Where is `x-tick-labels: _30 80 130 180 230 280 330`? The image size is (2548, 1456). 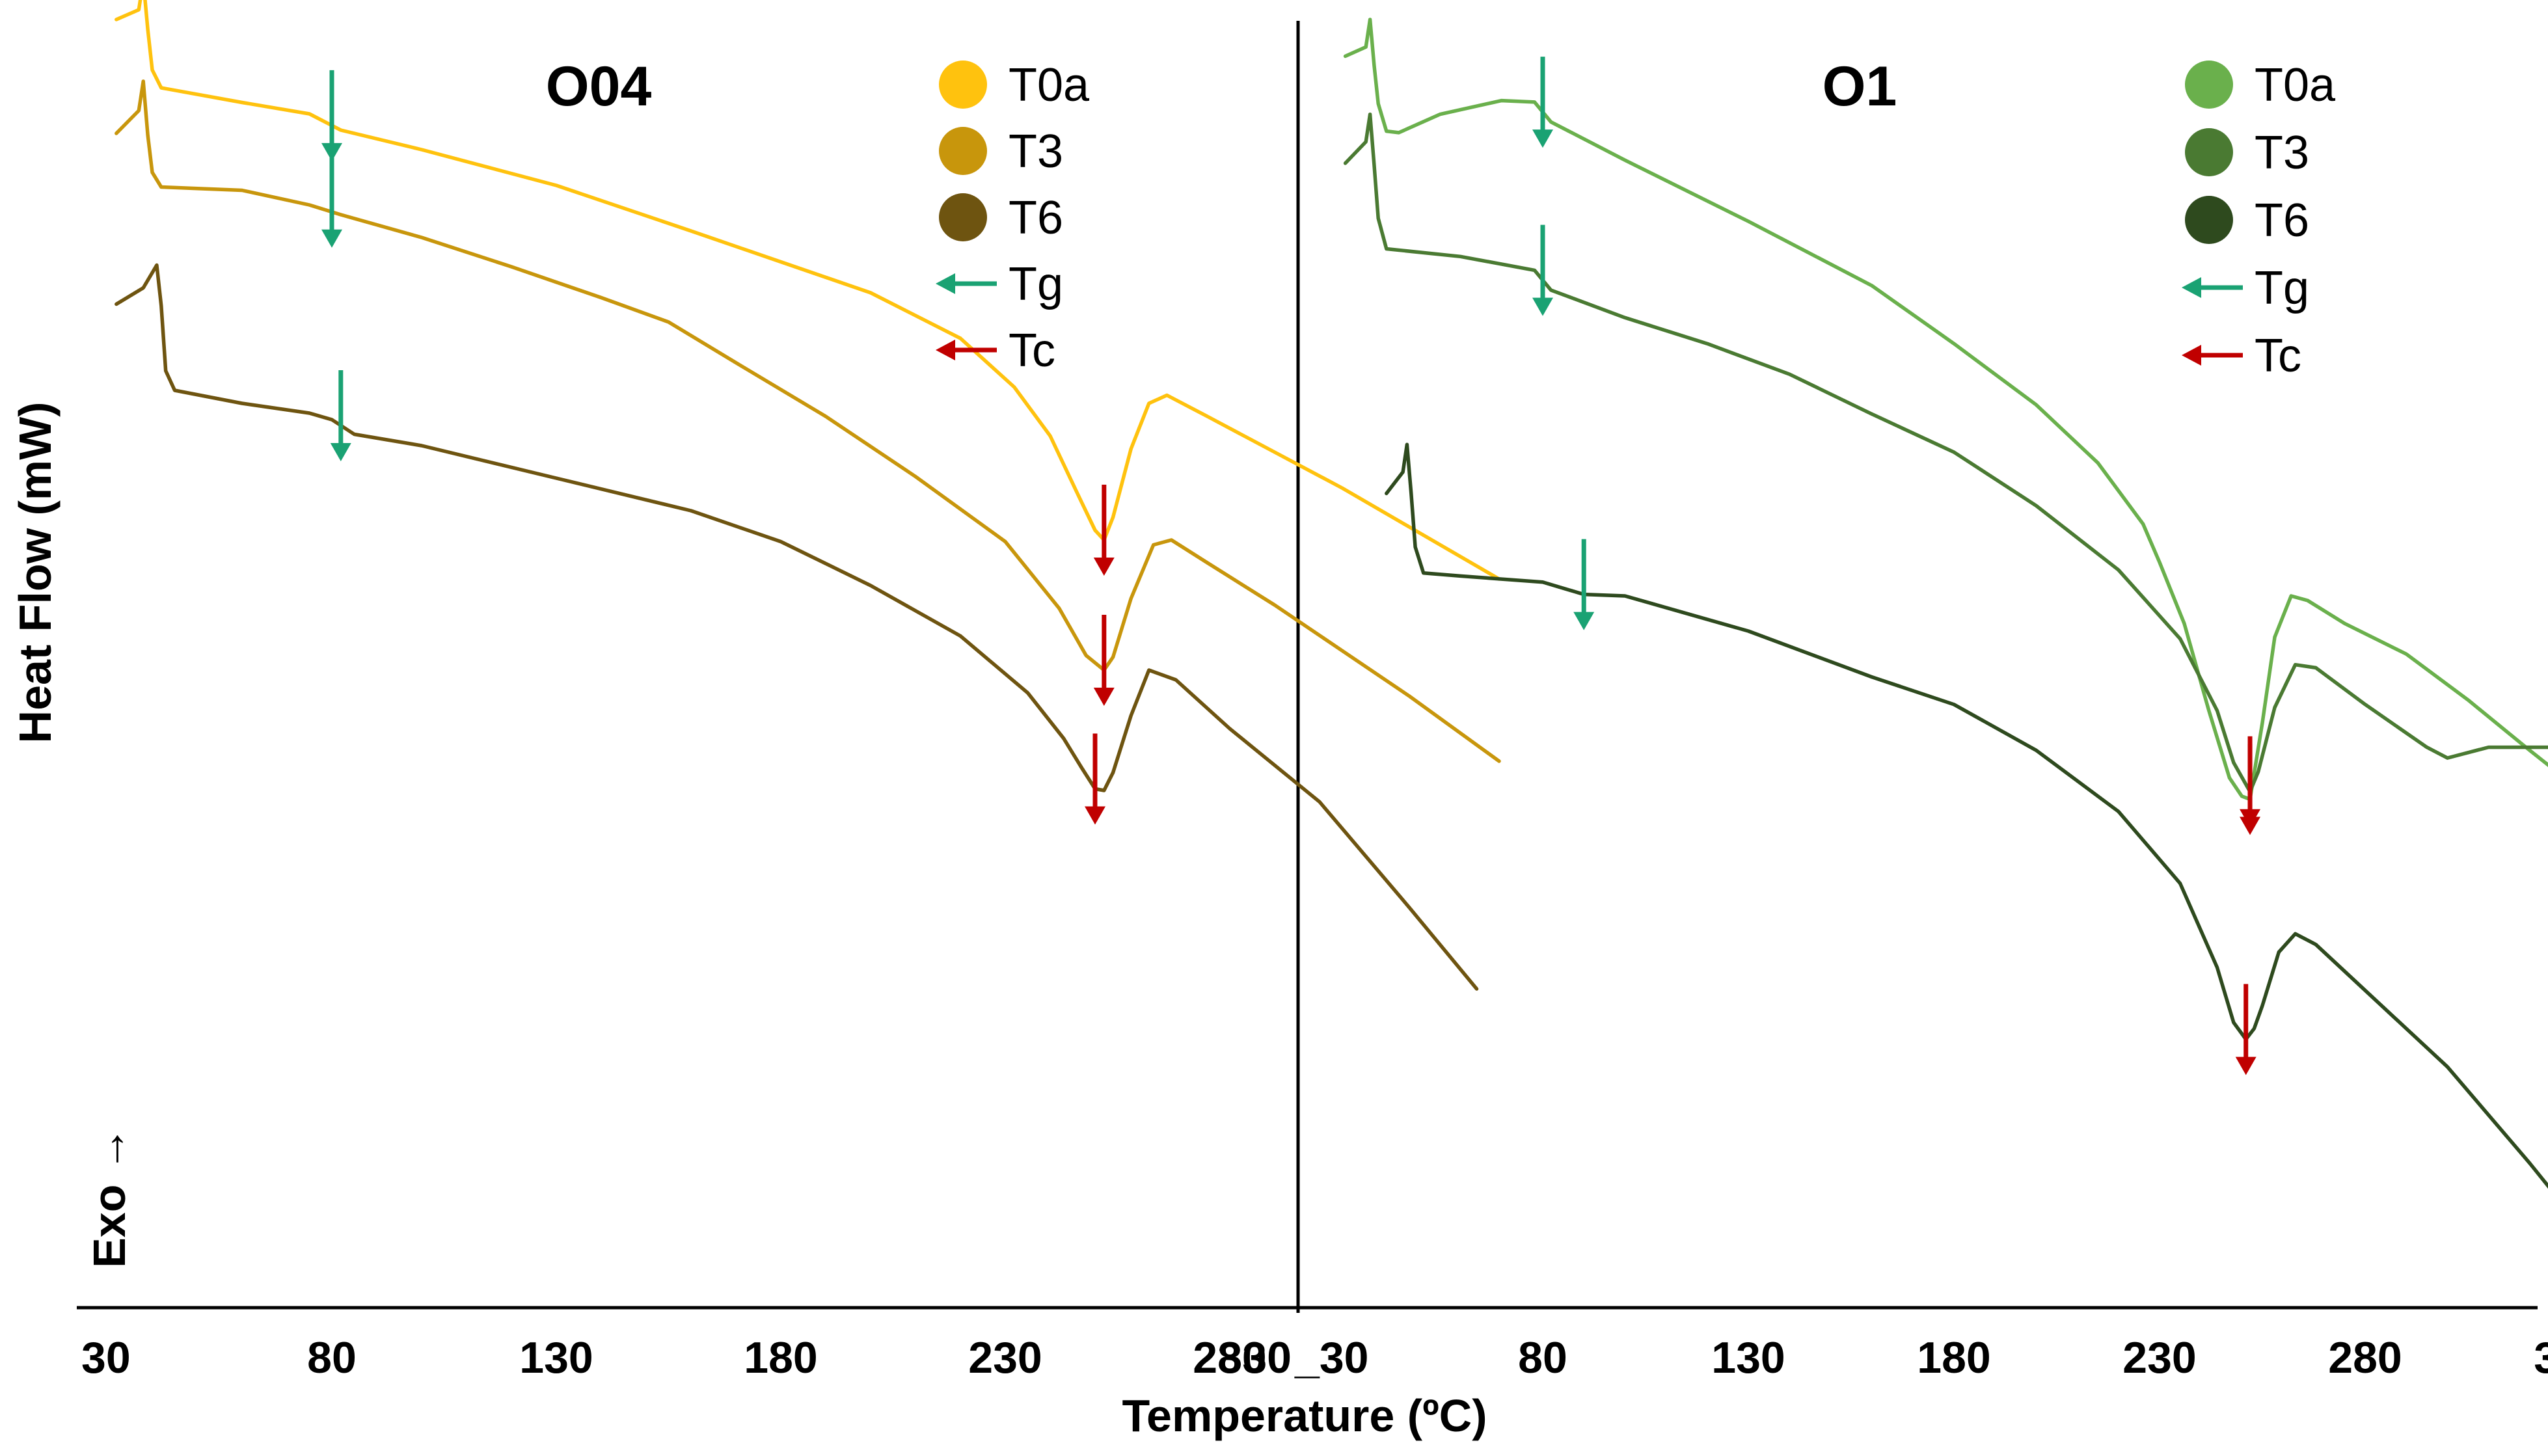
x-tick-labels: _30 80 130 180 230 280 330 is located at coordinates (1921, 1357).